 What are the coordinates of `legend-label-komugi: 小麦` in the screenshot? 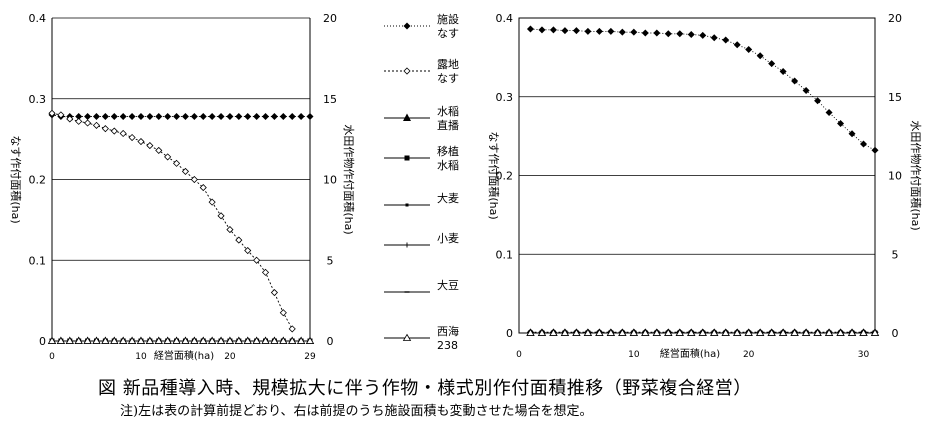 It's located at (448, 238).